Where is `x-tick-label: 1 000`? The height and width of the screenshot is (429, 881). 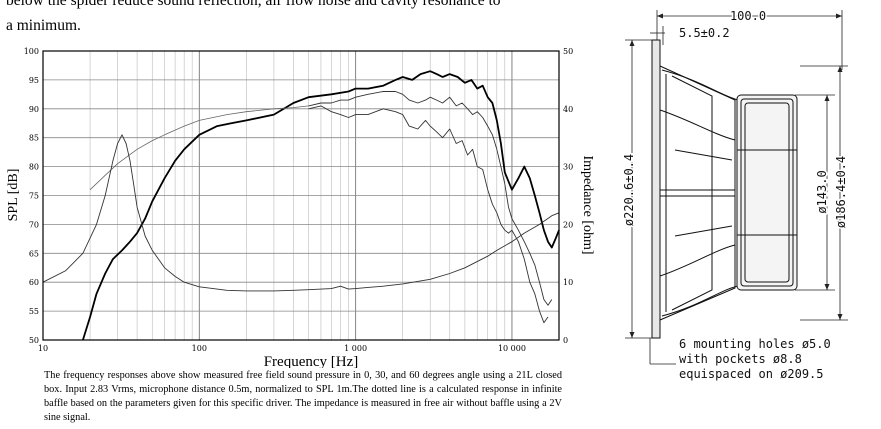 x-tick-label: 1 000 is located at coordinates (355, 348).